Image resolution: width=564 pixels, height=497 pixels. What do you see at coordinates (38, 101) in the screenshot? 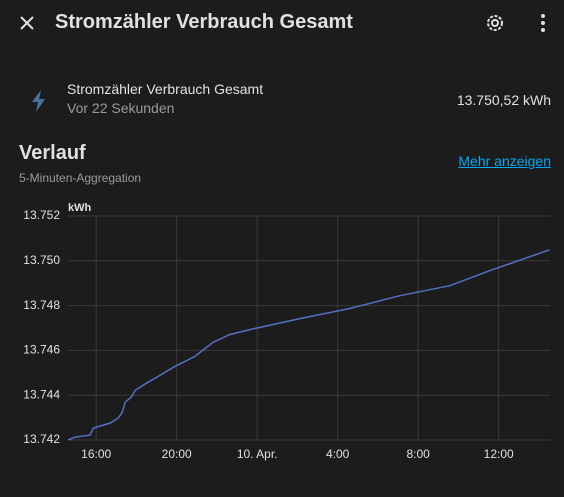
I see `entity-icon` at bounding box center [38, 101].